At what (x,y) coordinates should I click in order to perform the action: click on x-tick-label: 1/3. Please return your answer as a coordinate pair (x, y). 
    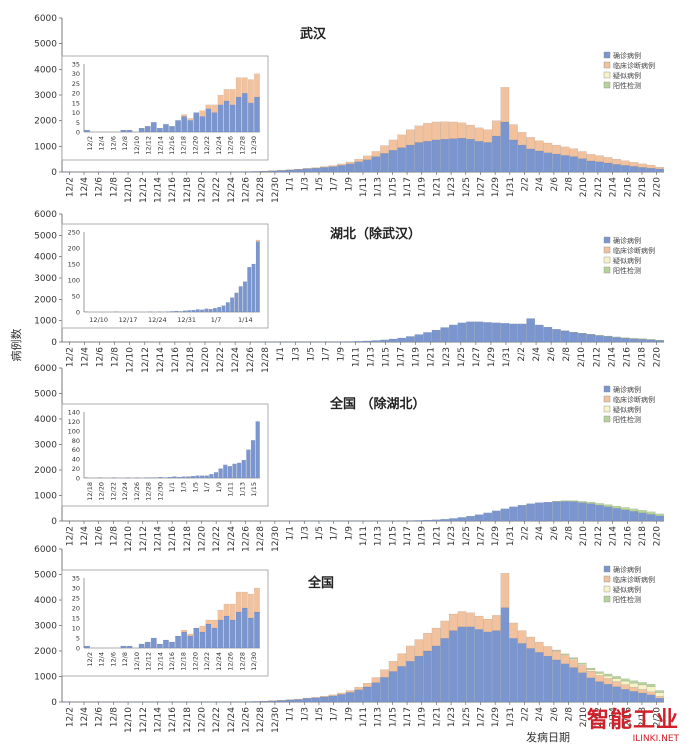
    Looking at the image, I should click on (296, 354).